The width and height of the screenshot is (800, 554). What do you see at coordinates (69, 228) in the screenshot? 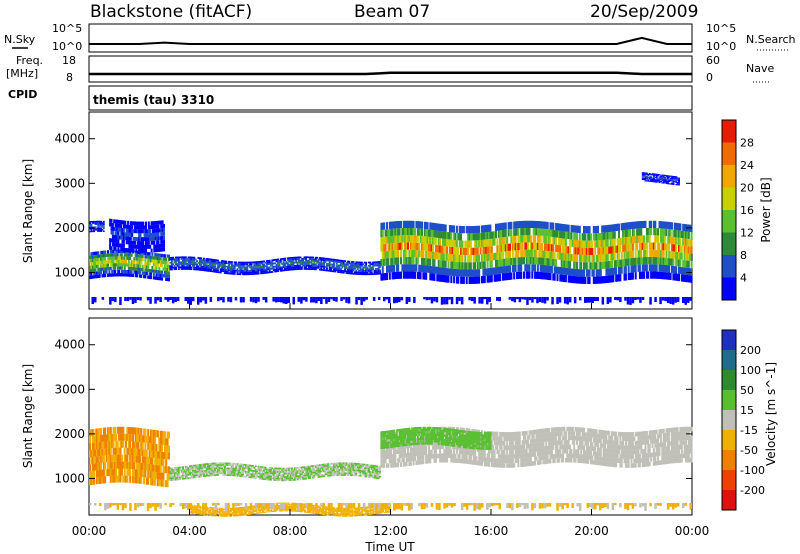
I see `y-tick-label: 2000` at bounding box center [69, 228].